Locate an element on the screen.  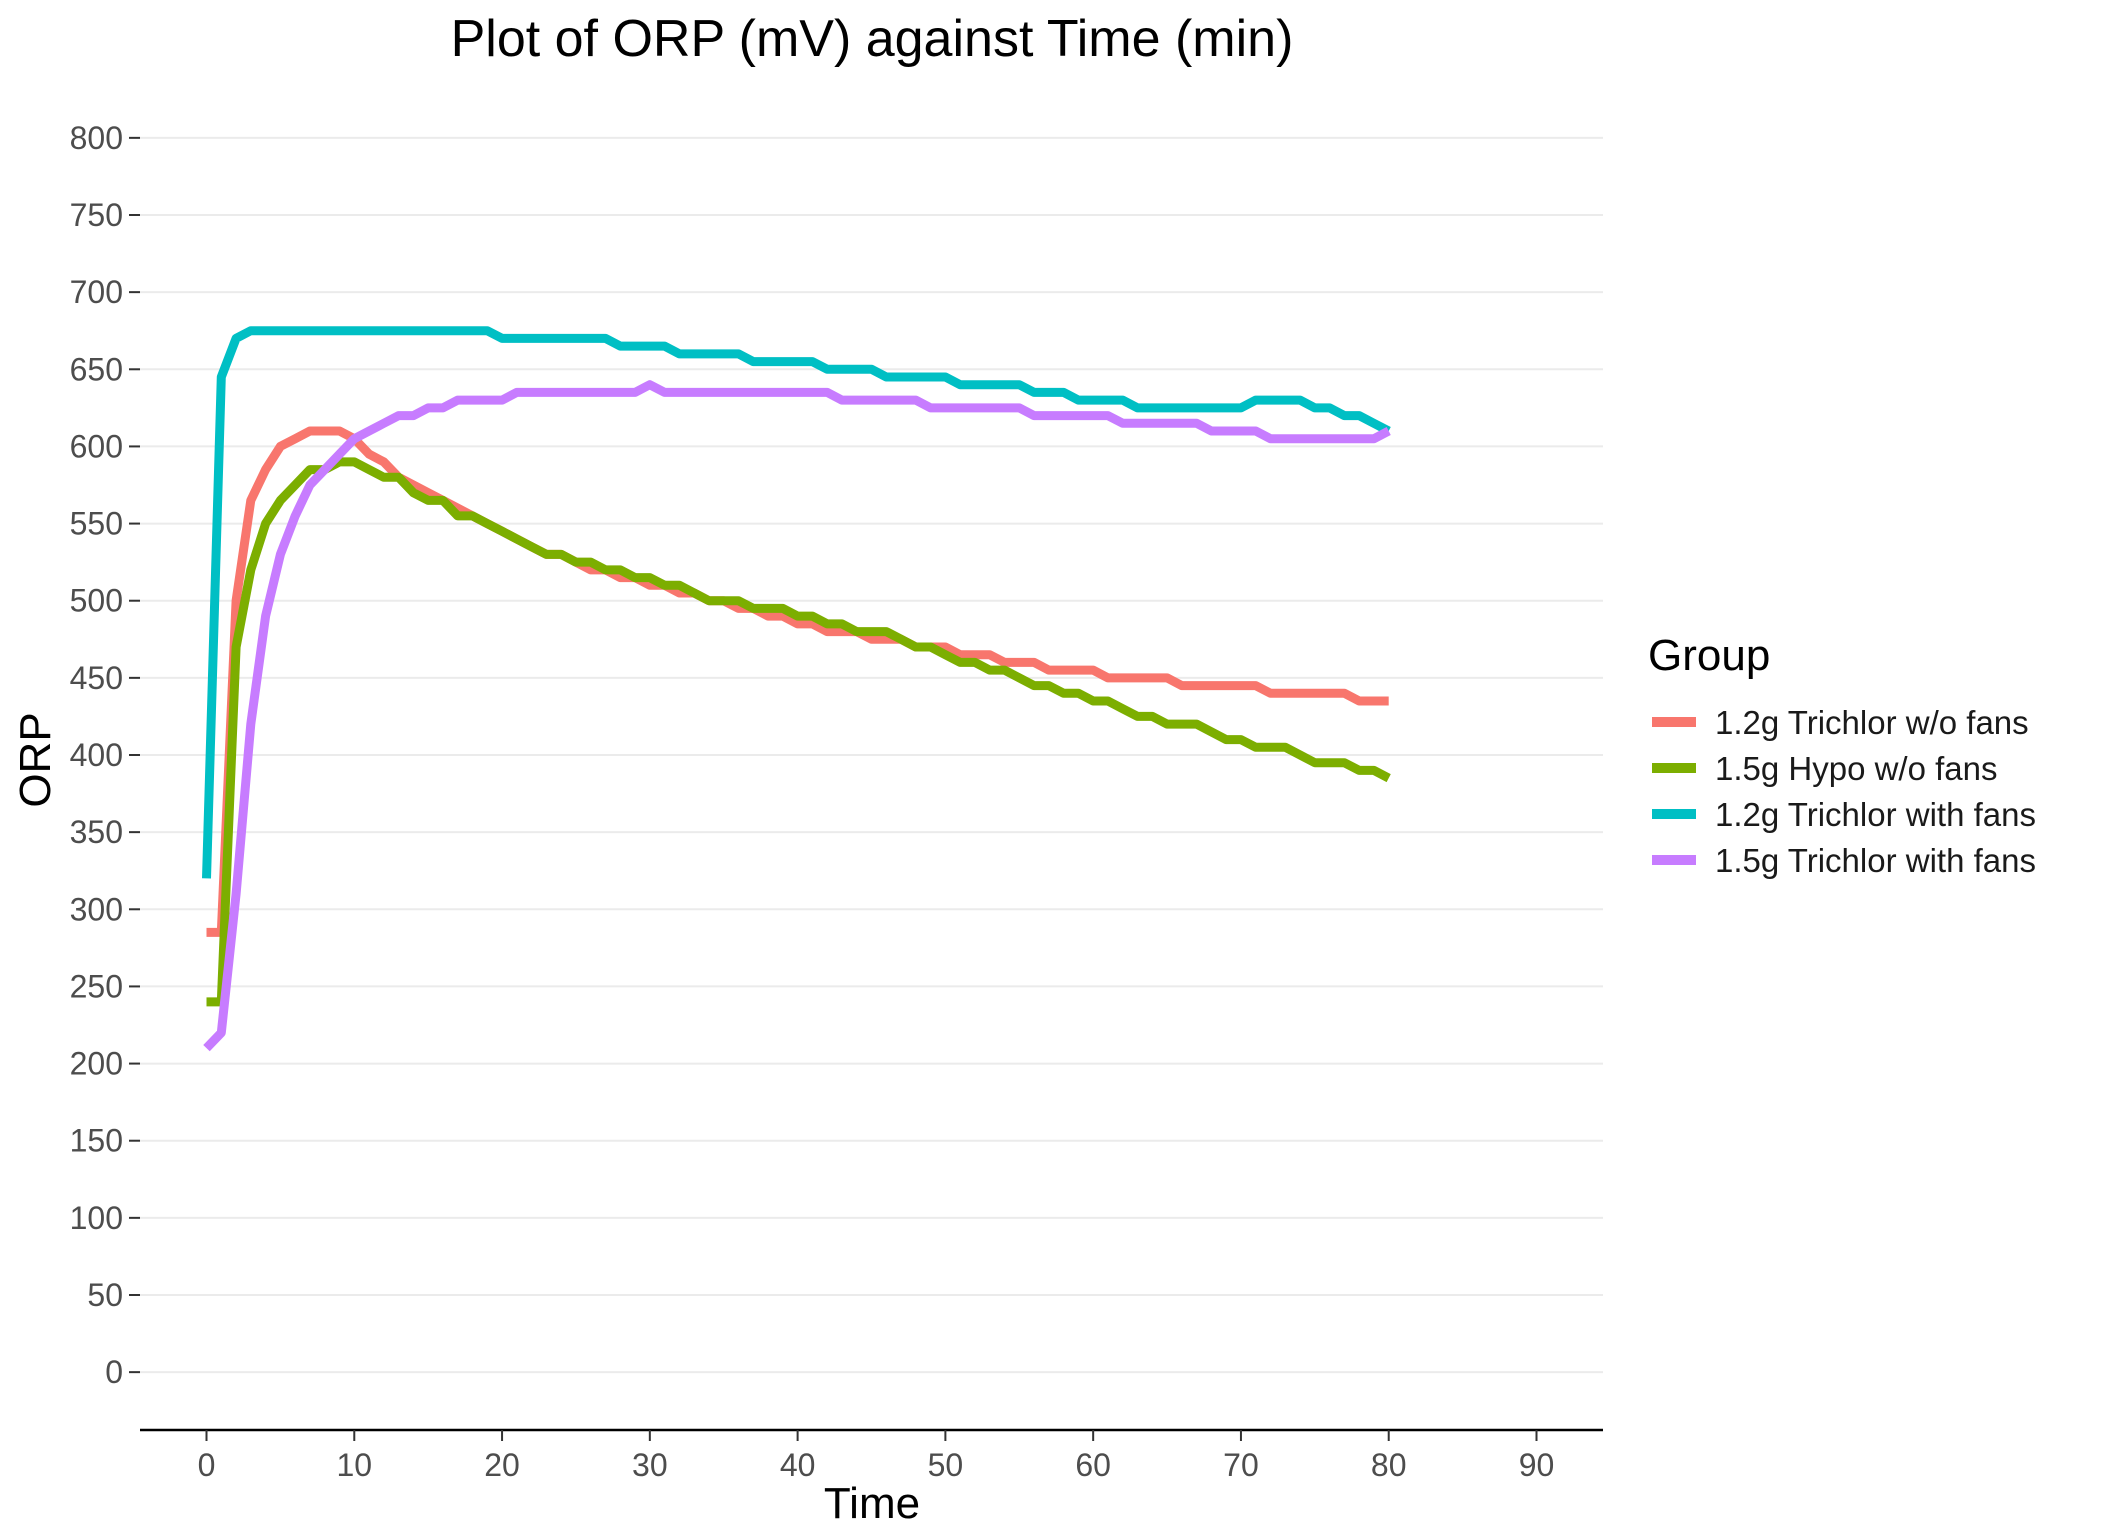
y-tick-label: 100 is located at coordinates (96, 1218).